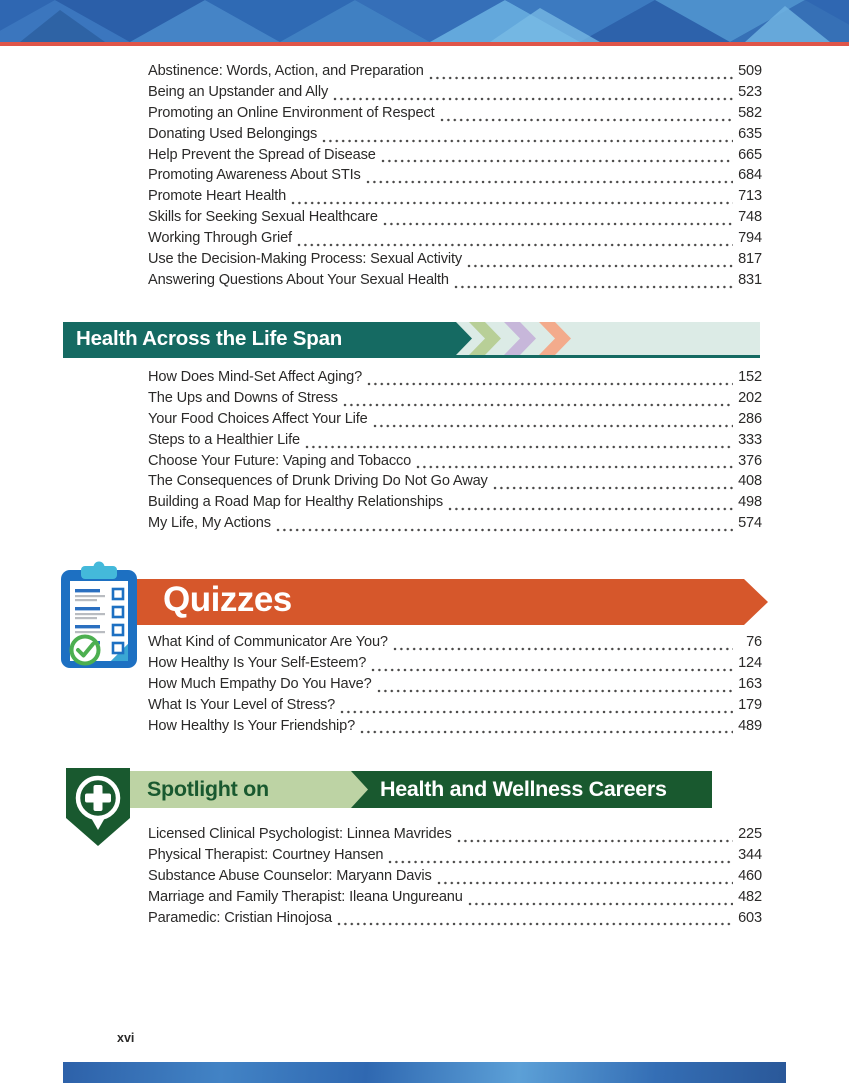  Describe the element at coordinates (455, 728) in the screenshot. I see `toc-entry: How Healthy Is Your Friendship? 489` at that location.